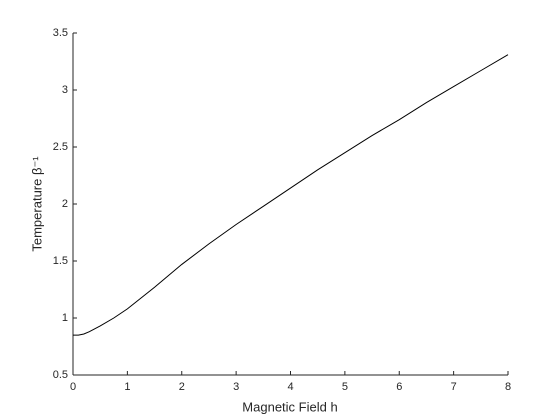 The image size is (560, 420). What do you see at coordinates (508, 387) in the screenshot?
I see `x-tick-label: 8` at bounding box center [508, 387].